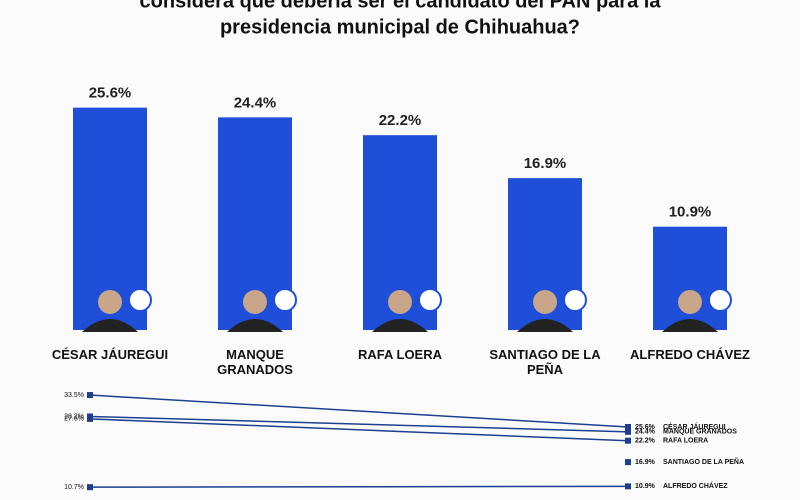  I want to click on x-tick-label: RAFA LOERA, so click(400, 354).